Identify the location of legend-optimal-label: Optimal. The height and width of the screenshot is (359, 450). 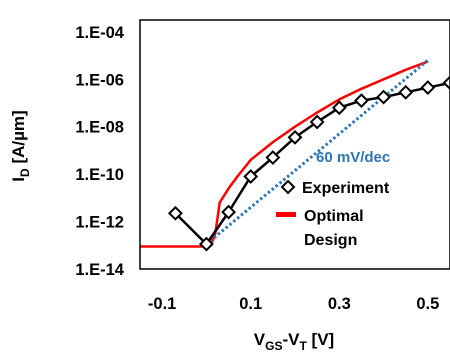
(334, 216).